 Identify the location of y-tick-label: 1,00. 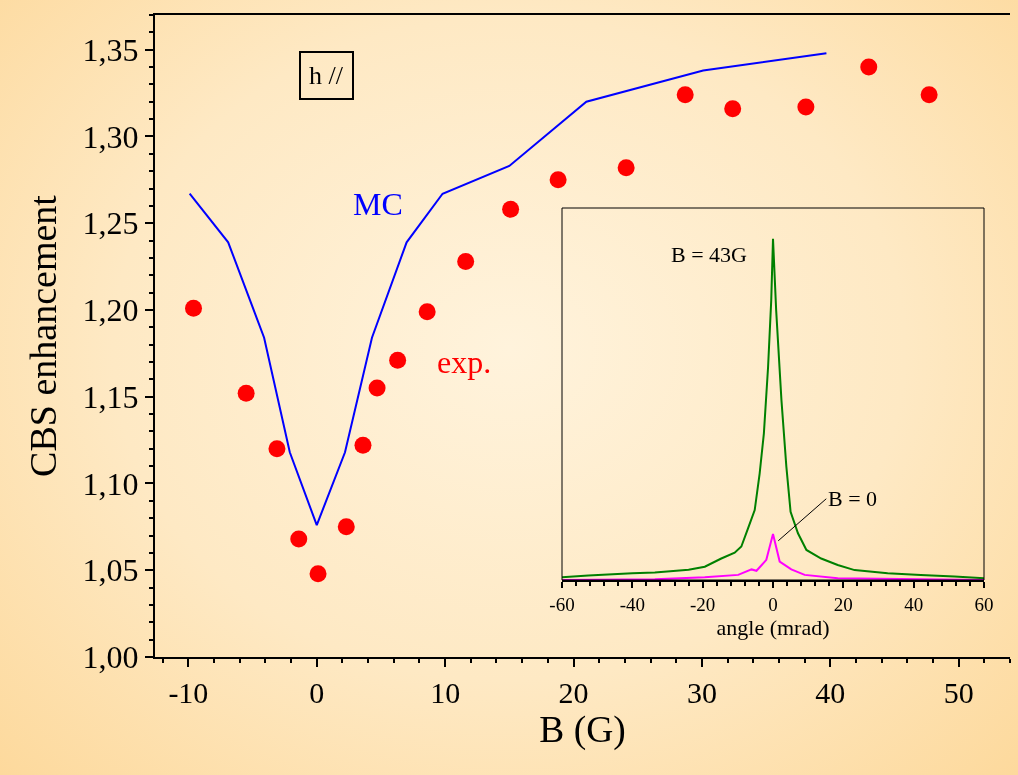
(110, 657).